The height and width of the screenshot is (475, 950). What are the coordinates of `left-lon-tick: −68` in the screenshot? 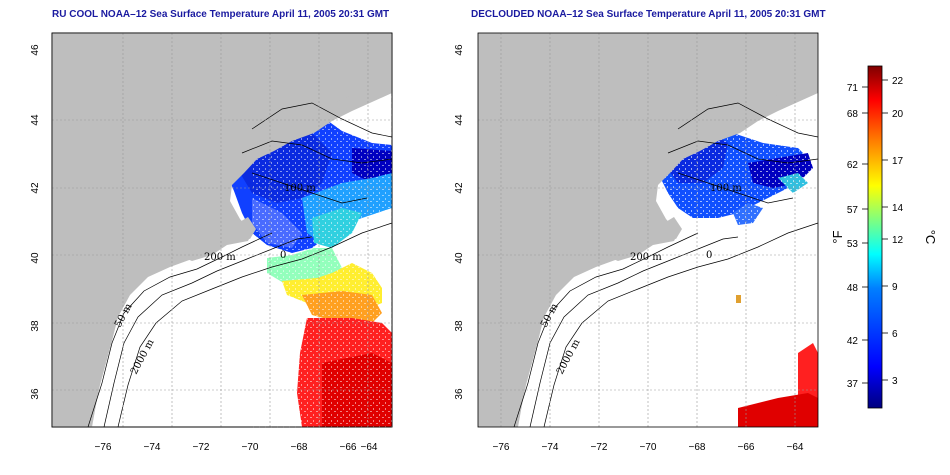 It's located at (299, 447).